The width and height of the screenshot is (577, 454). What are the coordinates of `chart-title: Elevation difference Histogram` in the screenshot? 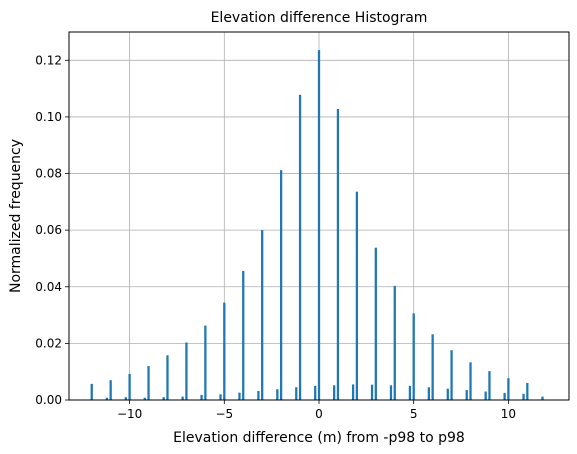 It's located at (319, 18).